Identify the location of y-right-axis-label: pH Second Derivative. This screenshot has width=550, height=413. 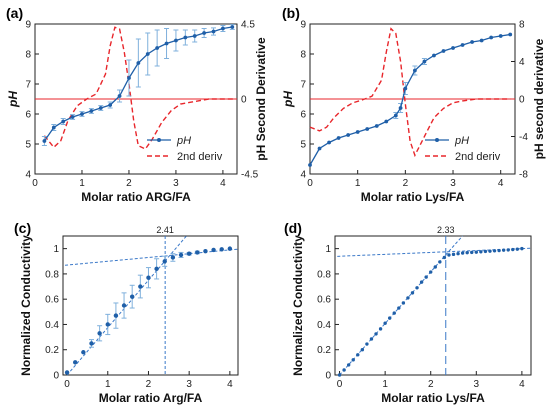
(261, 99).